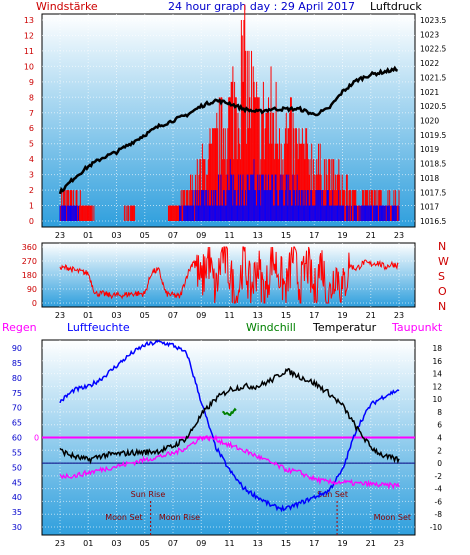 The height and width of the screenshot is (555, 470). Describe the element at coordinates (31, 159) in the screenshot. I see `wind-tick-label: 4` at that location.